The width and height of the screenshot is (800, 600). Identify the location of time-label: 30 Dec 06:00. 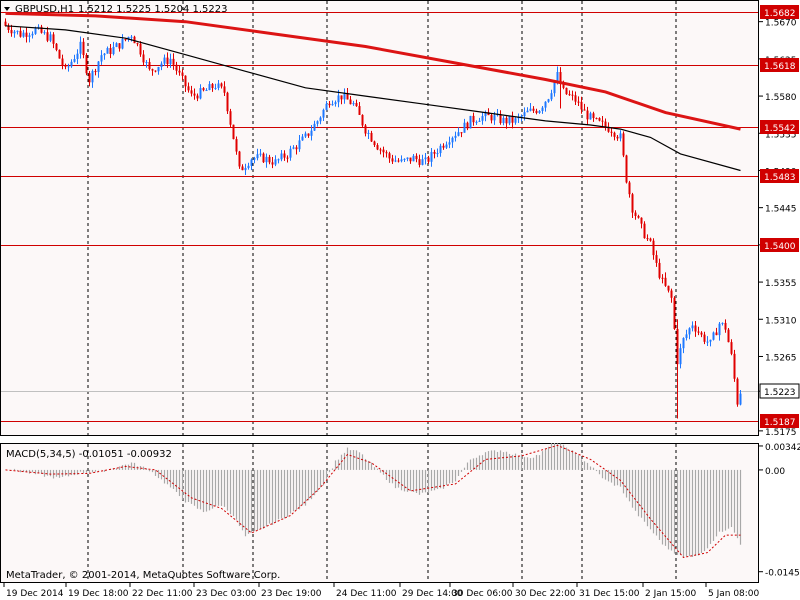
(482, 594).